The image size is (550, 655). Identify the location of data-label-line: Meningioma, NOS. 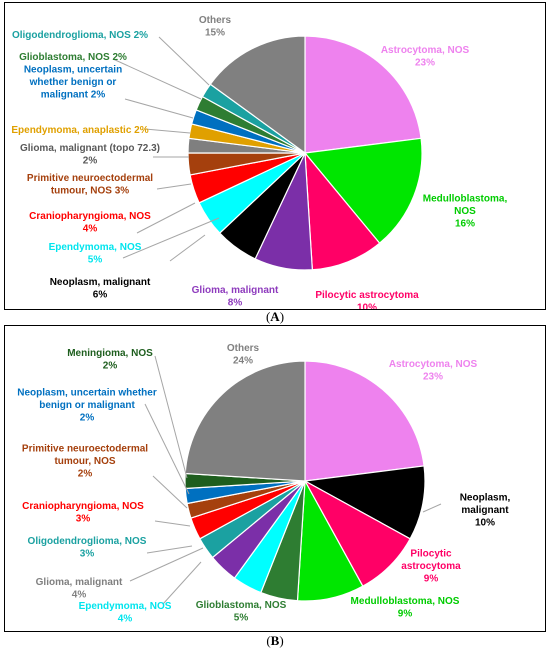
(110, 353).